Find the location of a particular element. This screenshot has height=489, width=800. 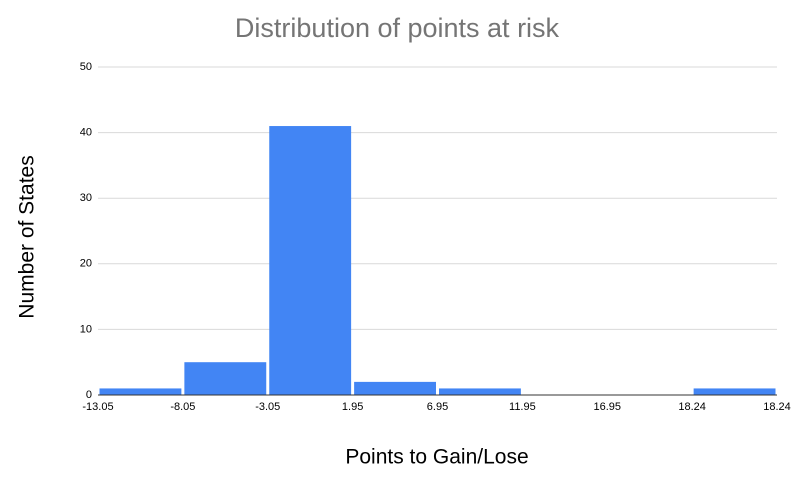

x-tick-label: -13.05 is located at coordinates (97, 407).